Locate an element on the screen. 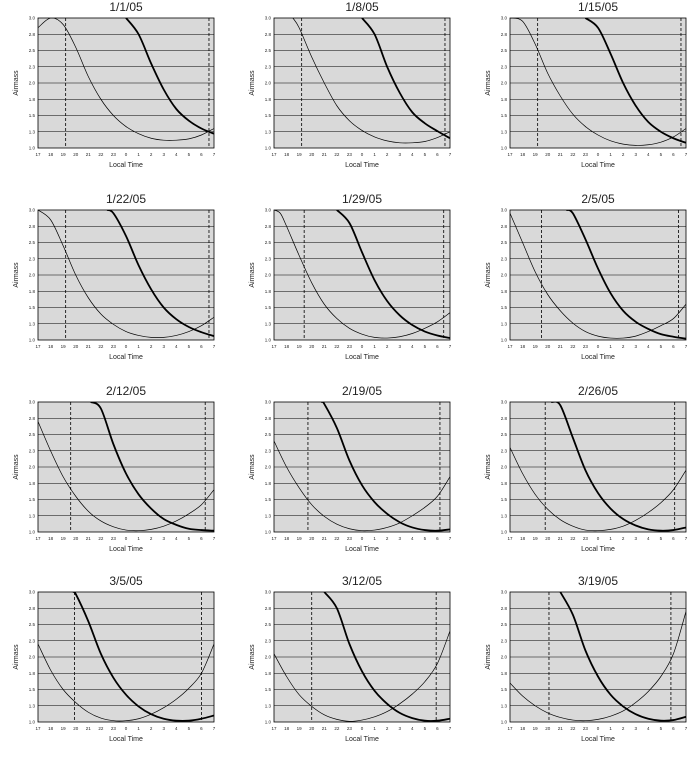 This screenshot has height=762, width=688. chart-title: 2/12/05 is located at coordinates (126, 391).